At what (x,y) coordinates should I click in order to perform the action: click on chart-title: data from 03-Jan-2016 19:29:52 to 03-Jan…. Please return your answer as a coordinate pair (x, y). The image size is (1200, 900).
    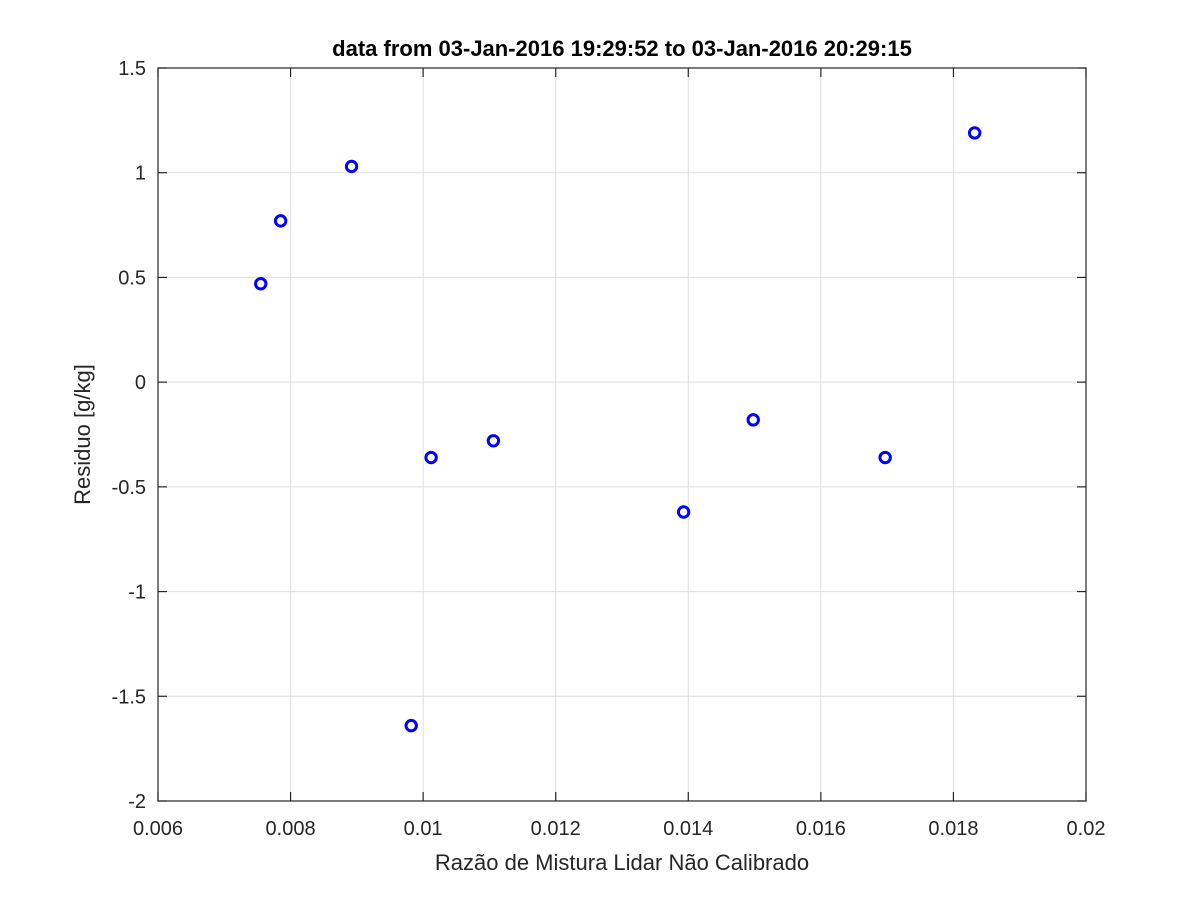
    Looking at the image, I should click on (622, 48).